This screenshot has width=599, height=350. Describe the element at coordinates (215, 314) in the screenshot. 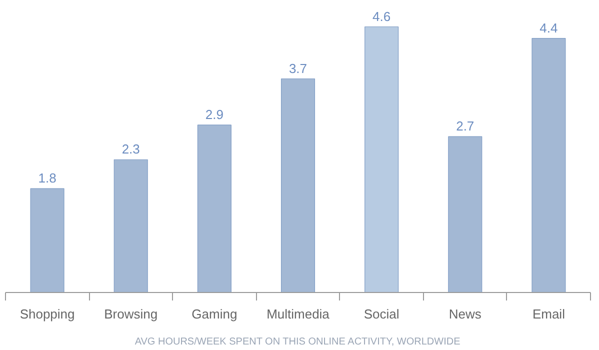

I see `x-tick-label: Gaming` at that location.